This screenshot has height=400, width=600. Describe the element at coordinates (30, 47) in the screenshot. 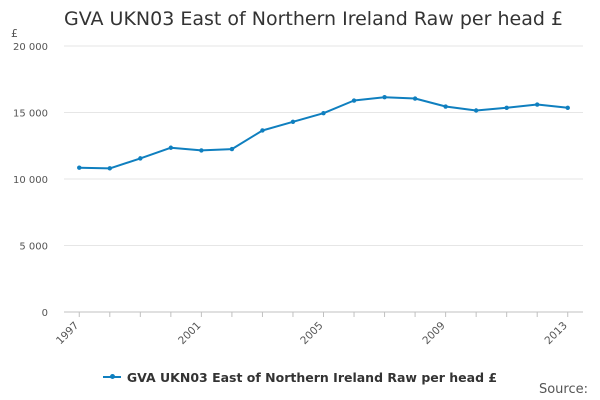

I see `y-tick-label: 20 000` at that location.